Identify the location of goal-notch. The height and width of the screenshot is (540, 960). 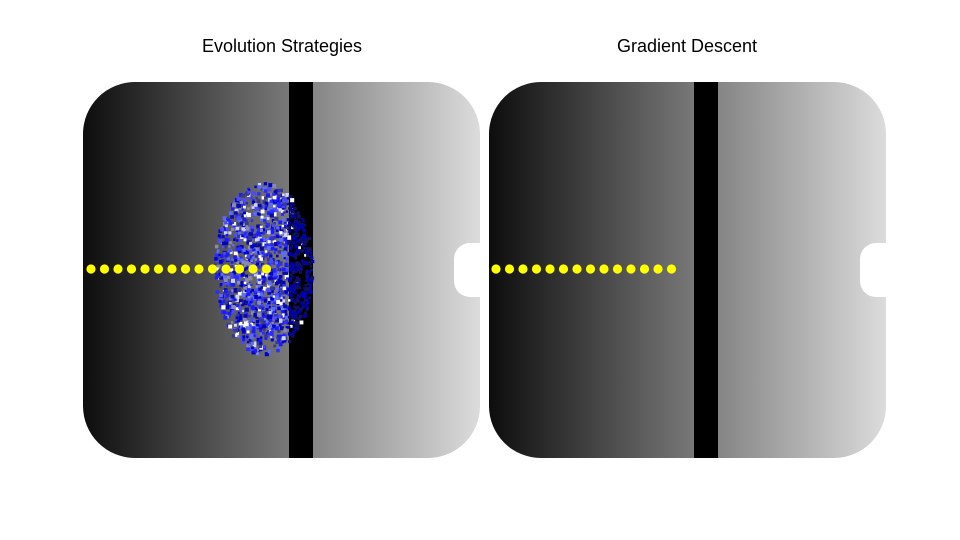
(873, 270).